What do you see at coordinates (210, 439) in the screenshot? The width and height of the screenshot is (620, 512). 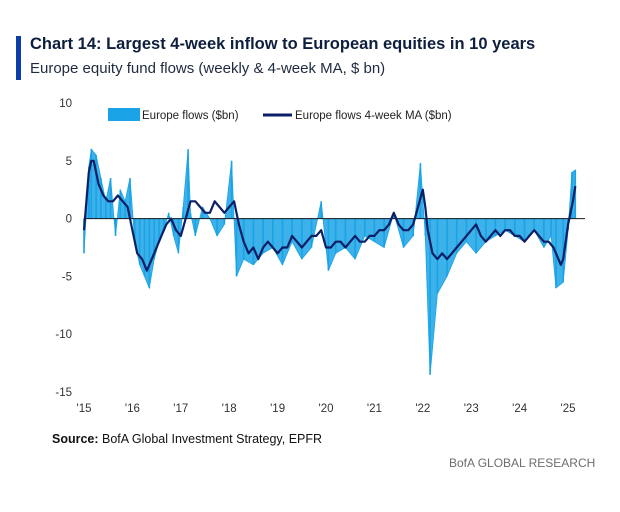 I see `source-text: BofA Global Investment Strategy, EPFR` at bounding box center [210, 439].